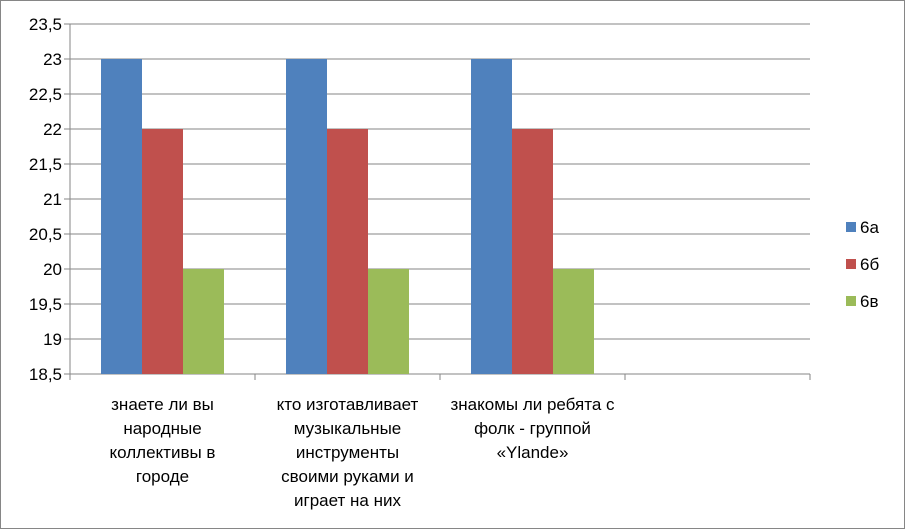 This screenshot has width=905, height=529. I want to click on x-category-label-line: знаете ли вы, so click(162, 404).